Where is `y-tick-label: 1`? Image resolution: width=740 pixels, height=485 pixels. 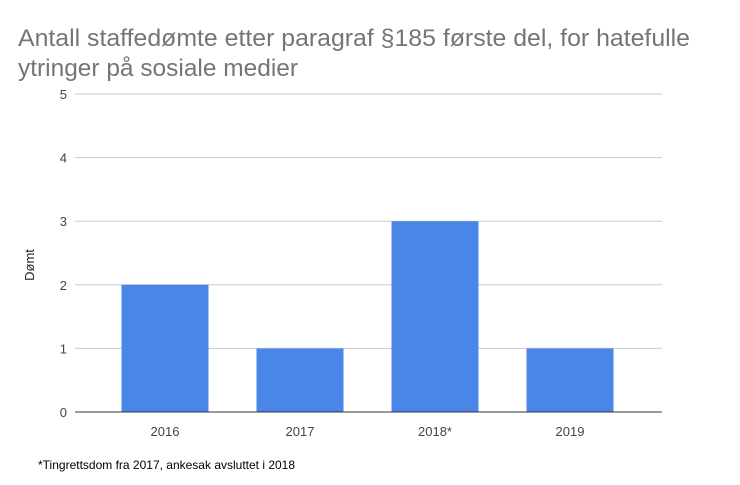 y-tick-label: 1 is located at coordinates (63, 348).